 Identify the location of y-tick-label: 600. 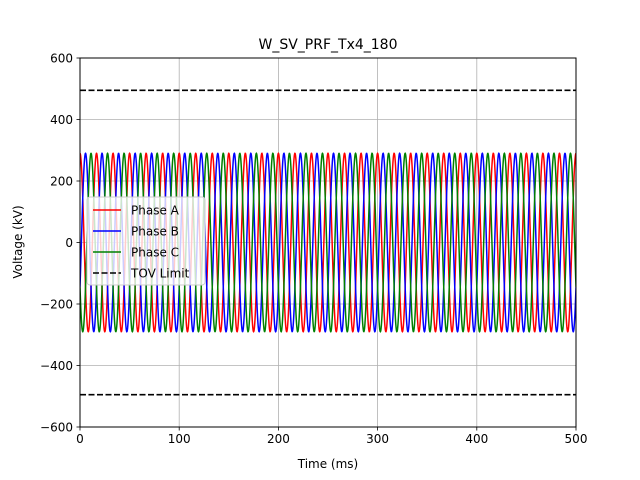
(61, 59).